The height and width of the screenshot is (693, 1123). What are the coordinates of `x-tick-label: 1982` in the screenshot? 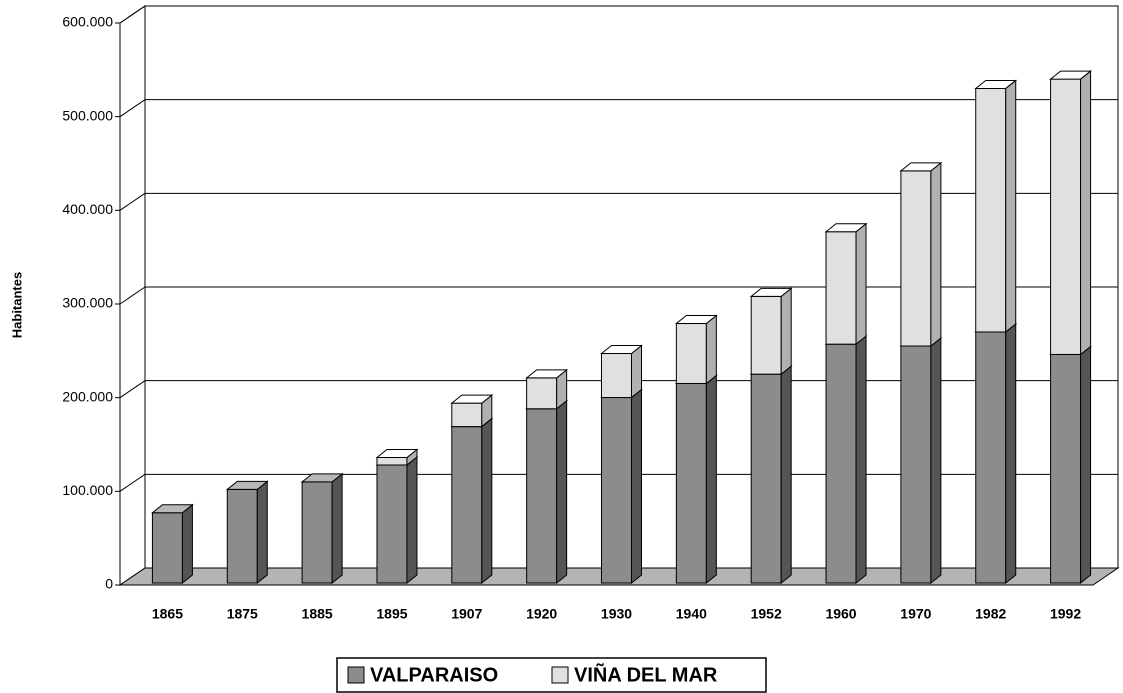 It's located at (990, 614).